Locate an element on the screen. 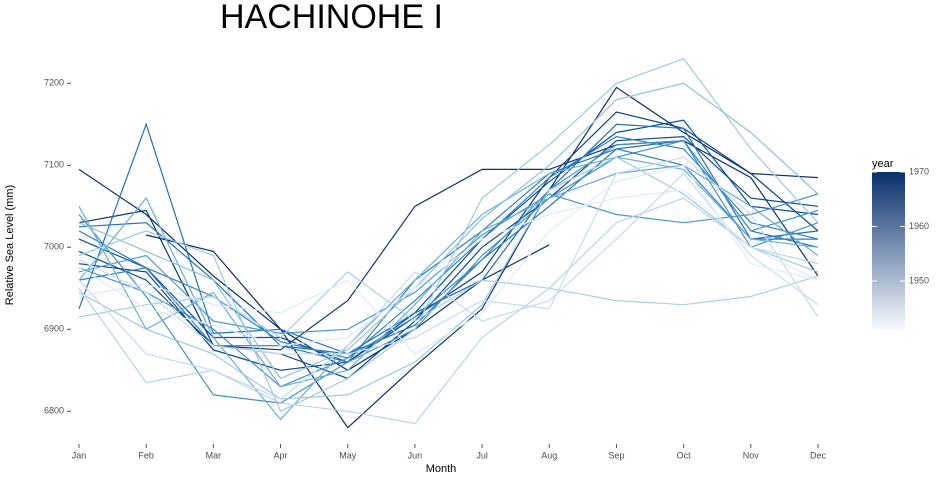 The width and height of the screenshot is (940, 480). y-tick-label: 7200 is located at coordinates (54, 83).